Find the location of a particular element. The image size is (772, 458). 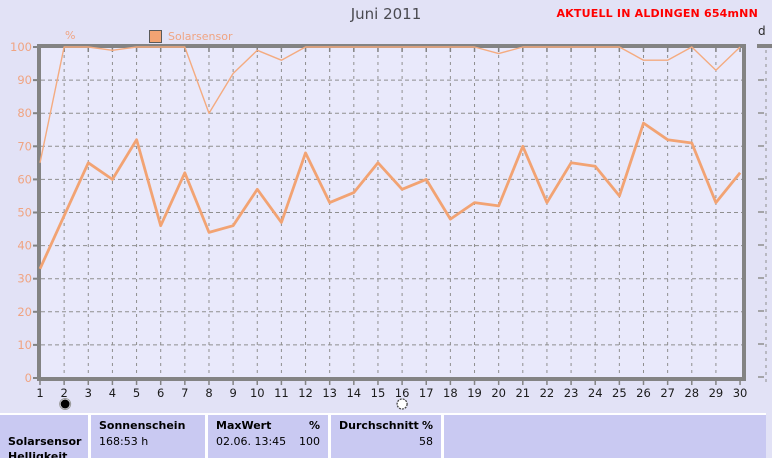

x-tick-label: 5 is located at coordinates (136, 393).